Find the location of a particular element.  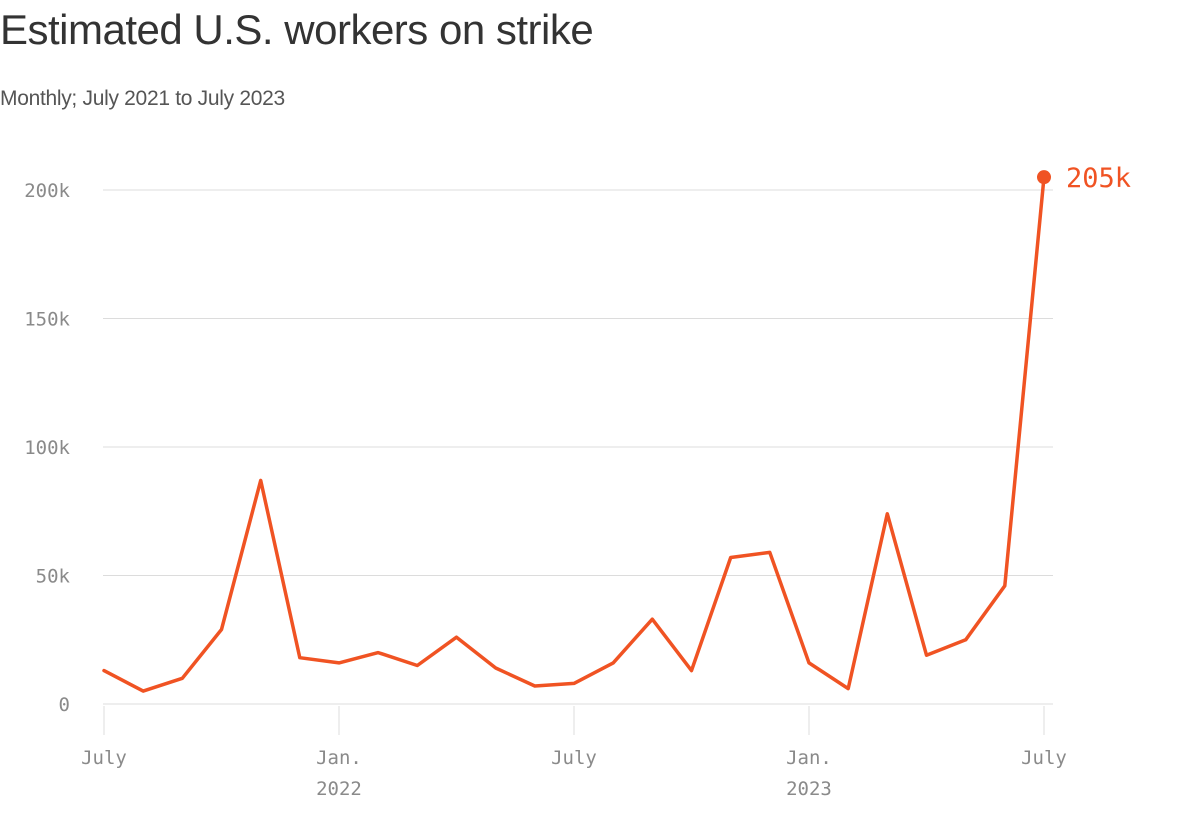

chart-subtitle: Monthly; July 2021 to July 2023 is located at coordinates (142, 98).